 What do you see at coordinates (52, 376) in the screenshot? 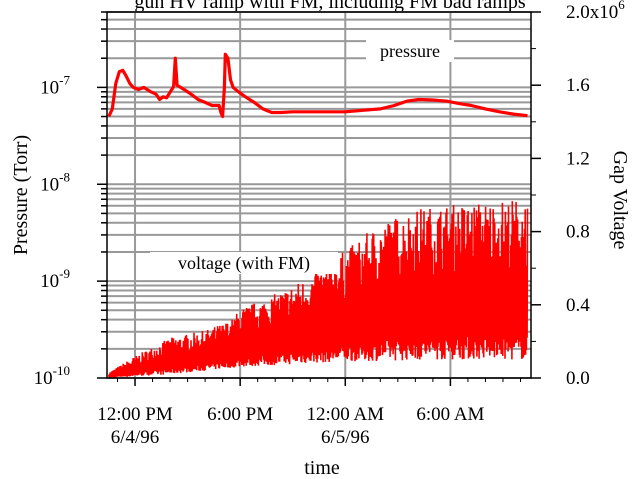
I see `y-left-tick-label: 10⁻¹⁰` at bounding box center [52, 376].